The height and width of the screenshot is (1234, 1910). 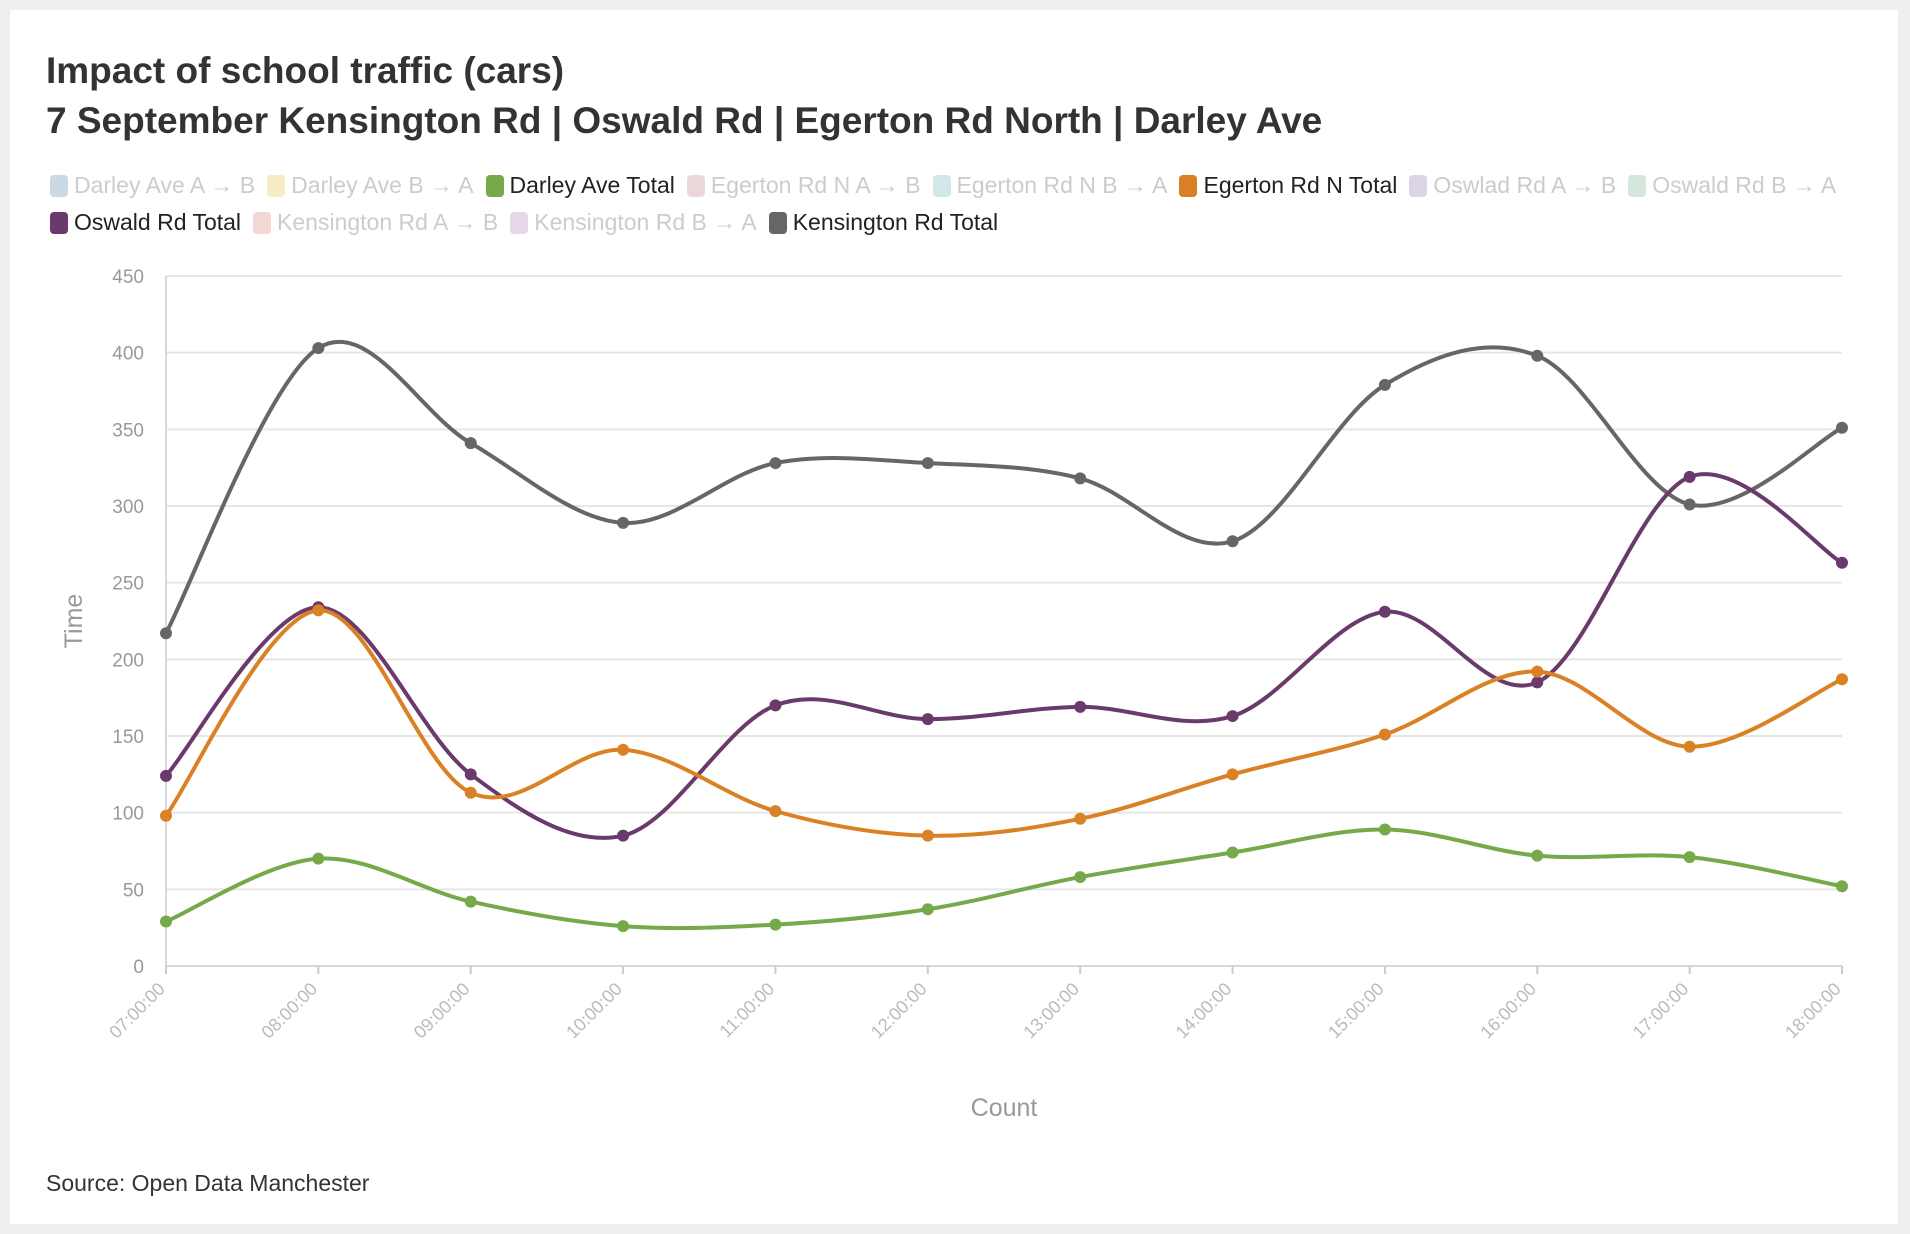 What do you see at coordinates (165, 185) in the screenshot?
I see `legend-label: Darley Ave A → B` at bounding box center [165, 185].